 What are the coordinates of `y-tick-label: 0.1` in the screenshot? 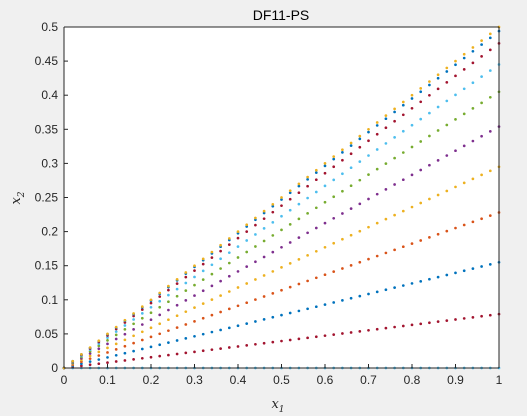 It's located at (49, 300).